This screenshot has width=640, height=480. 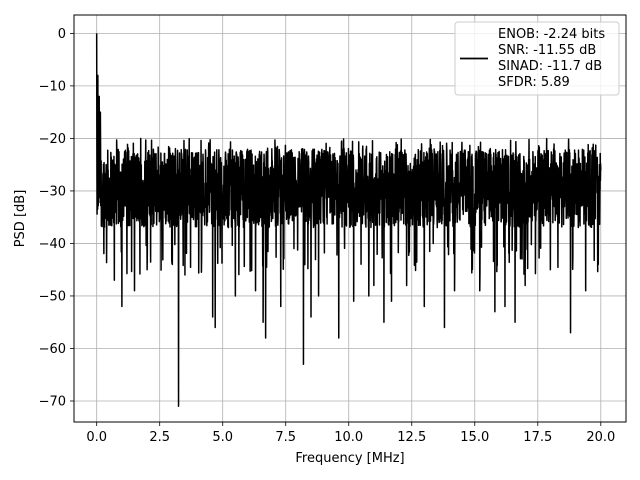 I want to click on x-tick-label: 10.0, so click(x=348, y=437).